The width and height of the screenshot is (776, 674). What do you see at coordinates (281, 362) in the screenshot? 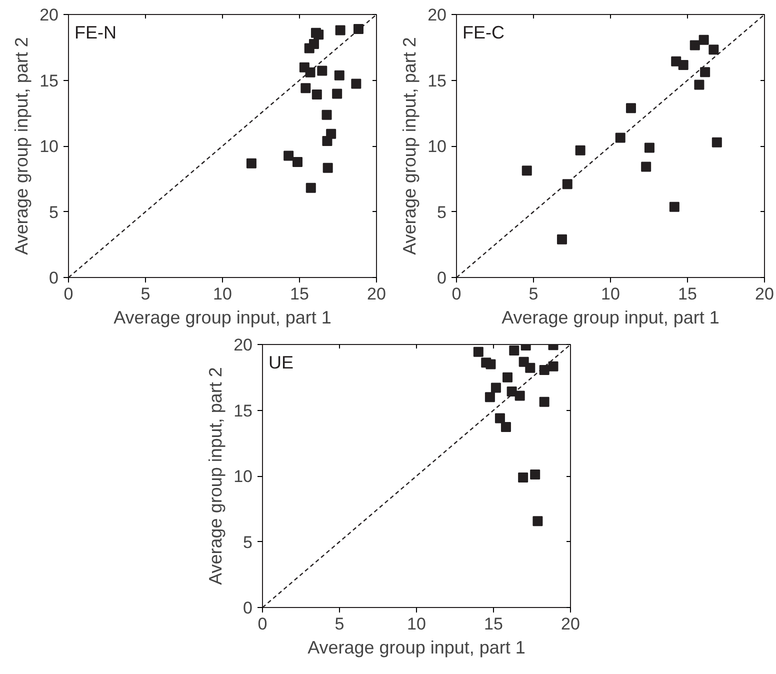
I see `chart-title: UE` at bounding box center [281, 362].